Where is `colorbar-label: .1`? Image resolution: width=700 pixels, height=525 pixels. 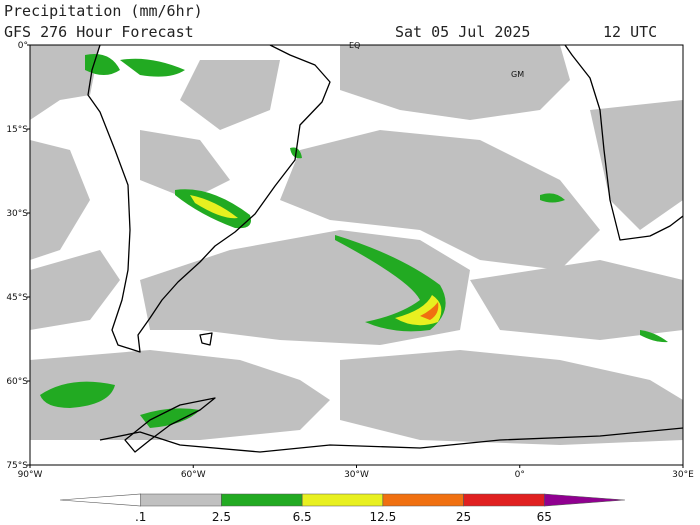 colorbar-label: .1 is located at coordinates (140, 517).